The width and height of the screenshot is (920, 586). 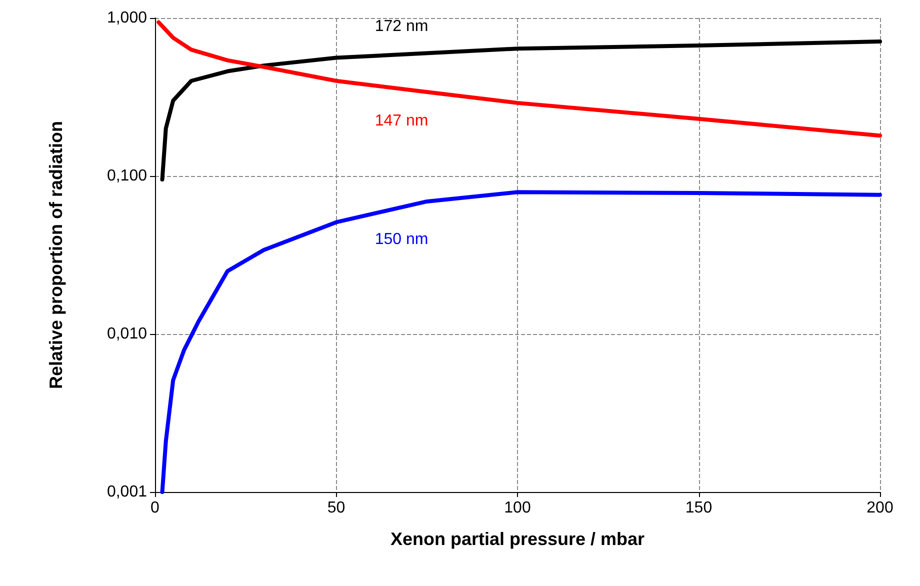 I want to click on x-tick-label: 150, so click(x=698, y=508).